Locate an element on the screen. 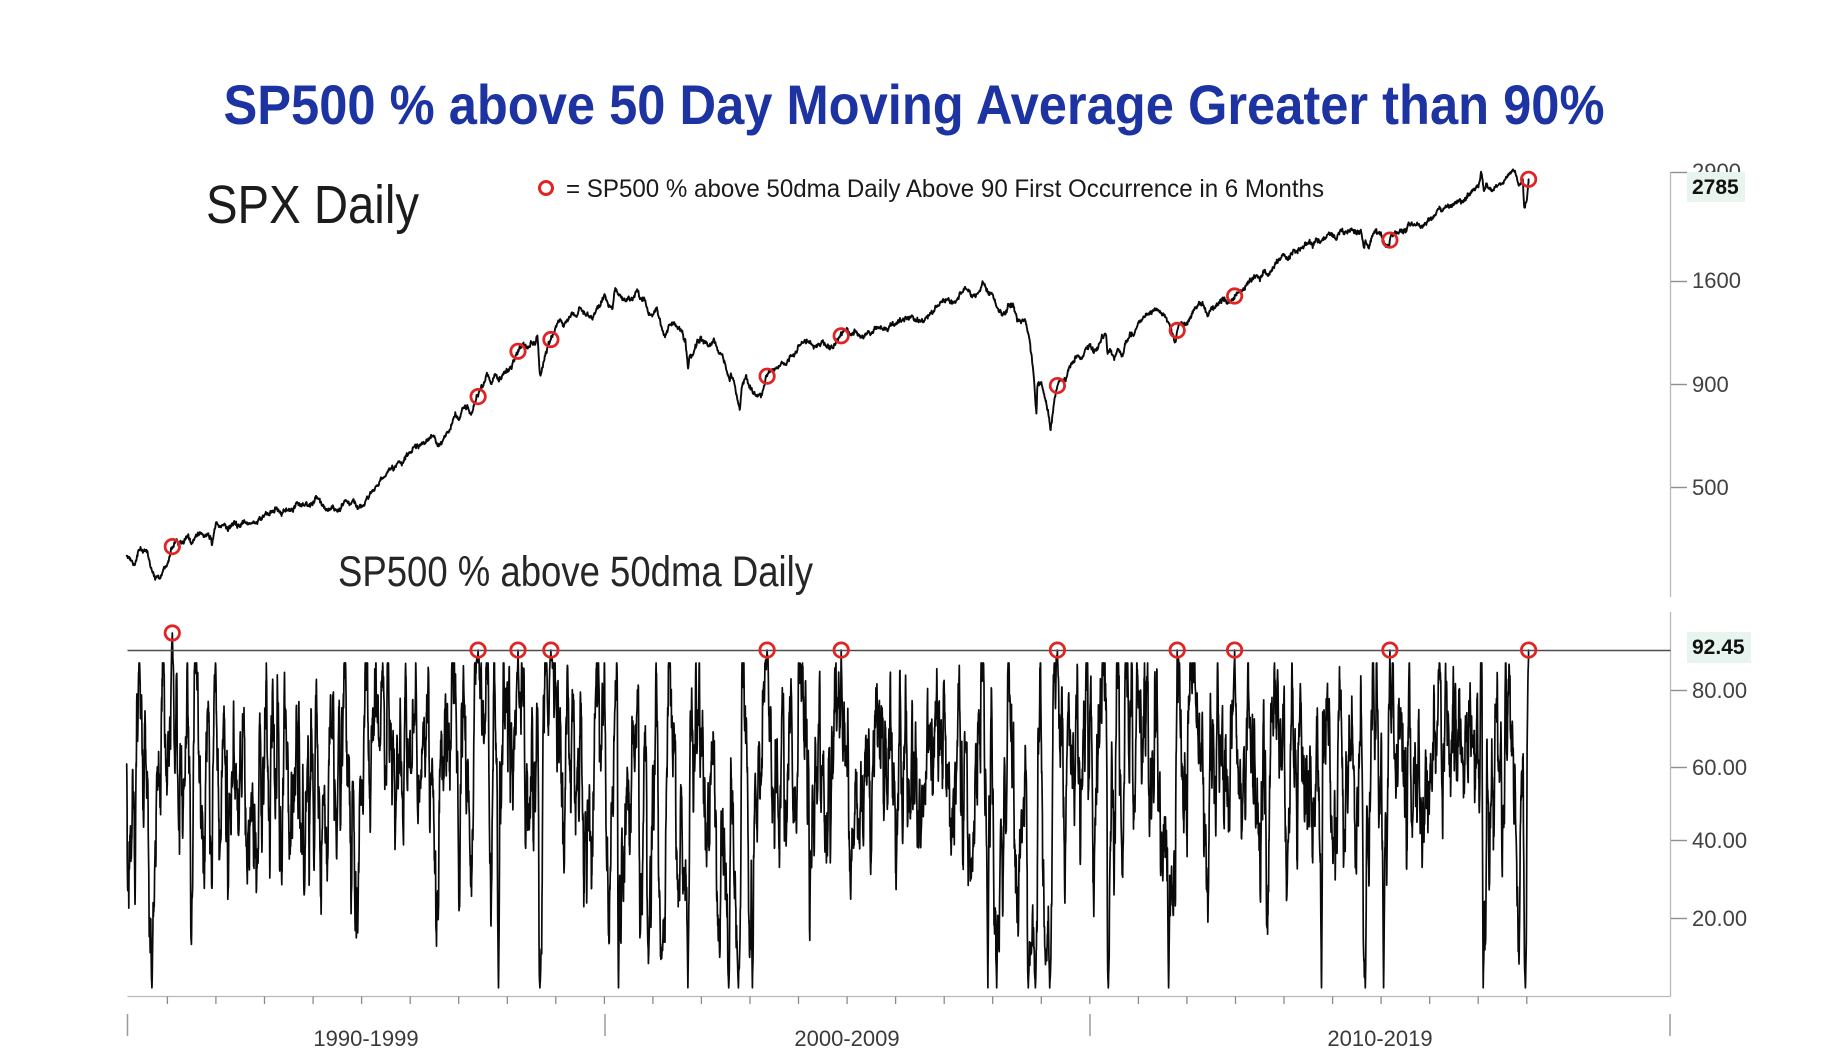 The height and width of the screenshot is (1062, 1826). svg-text: 500 is located at coordinates (1710, 487).